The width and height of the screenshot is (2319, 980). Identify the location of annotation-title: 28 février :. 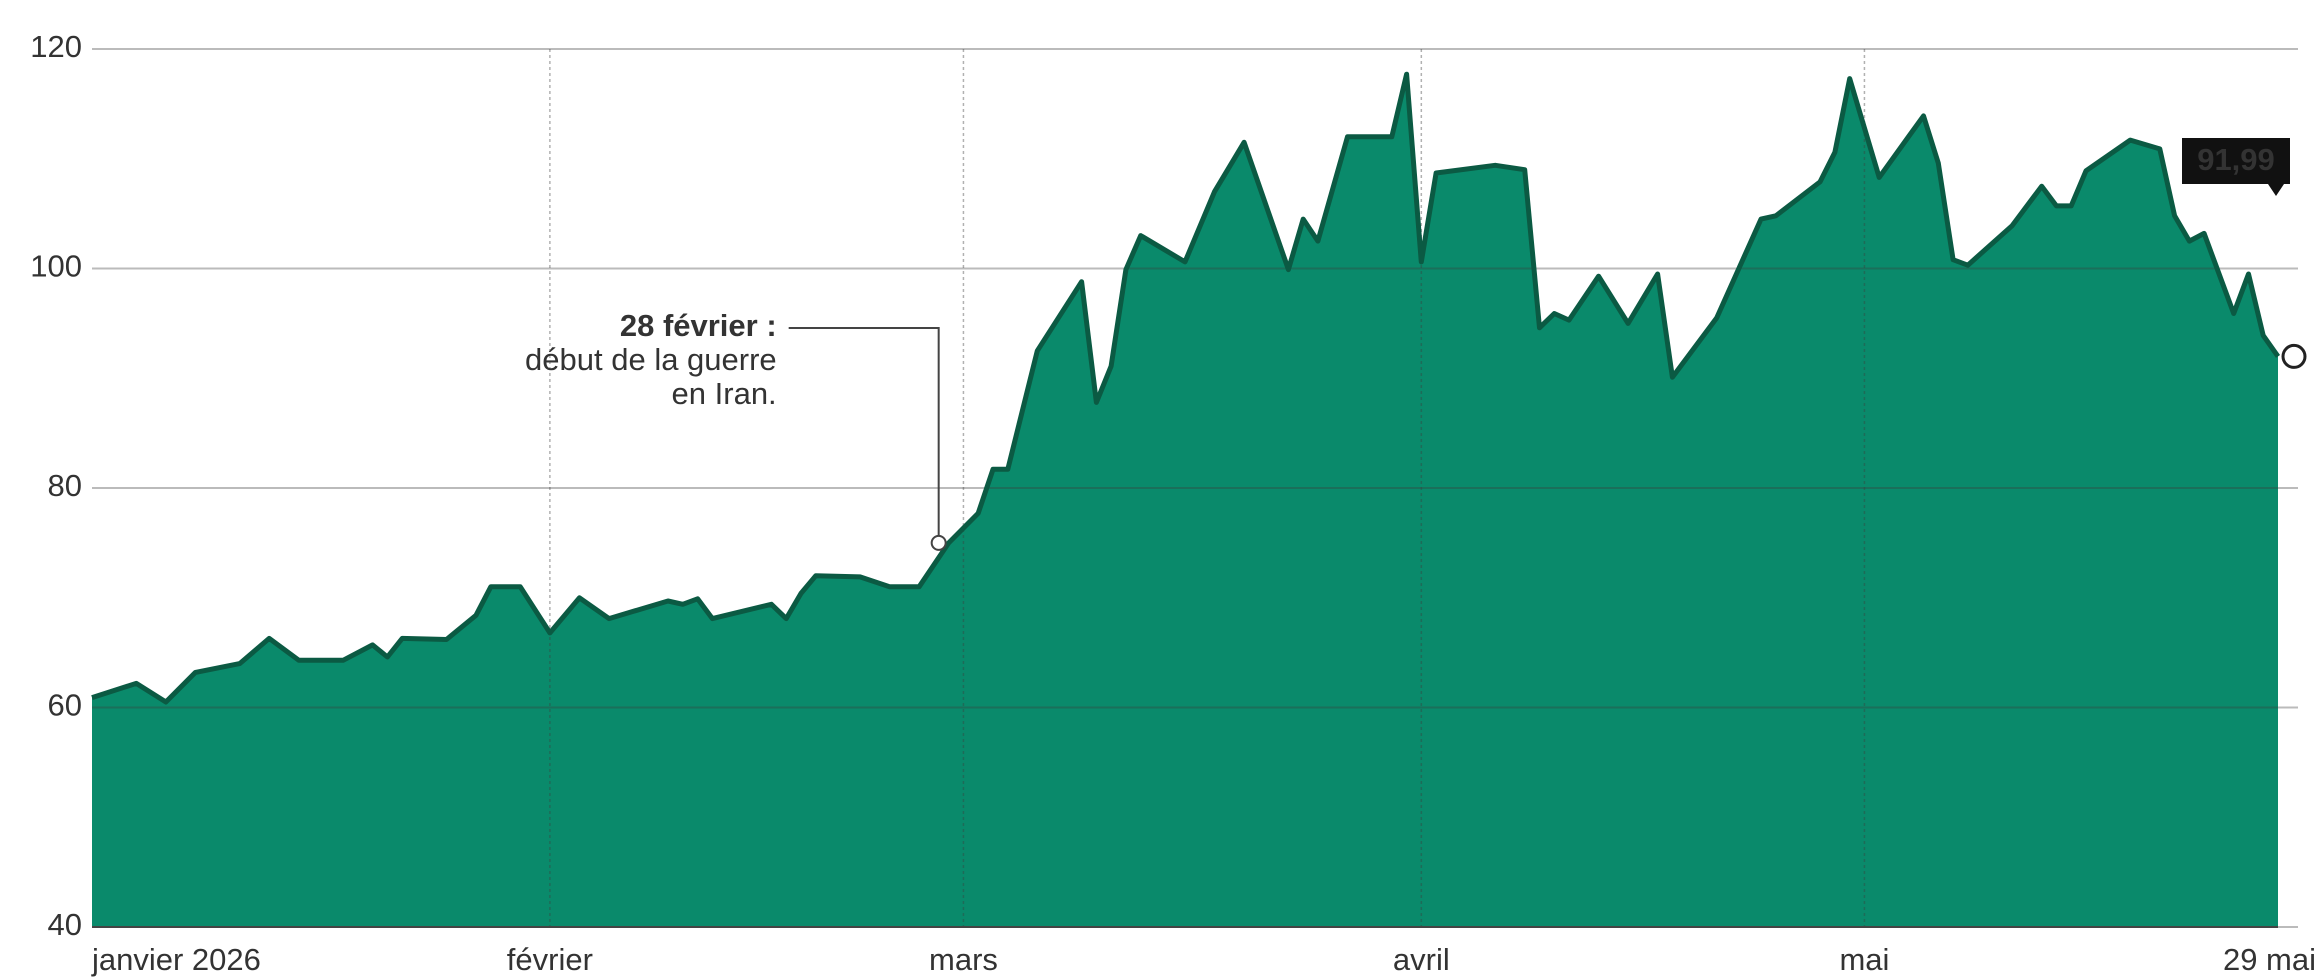
(698, 325).